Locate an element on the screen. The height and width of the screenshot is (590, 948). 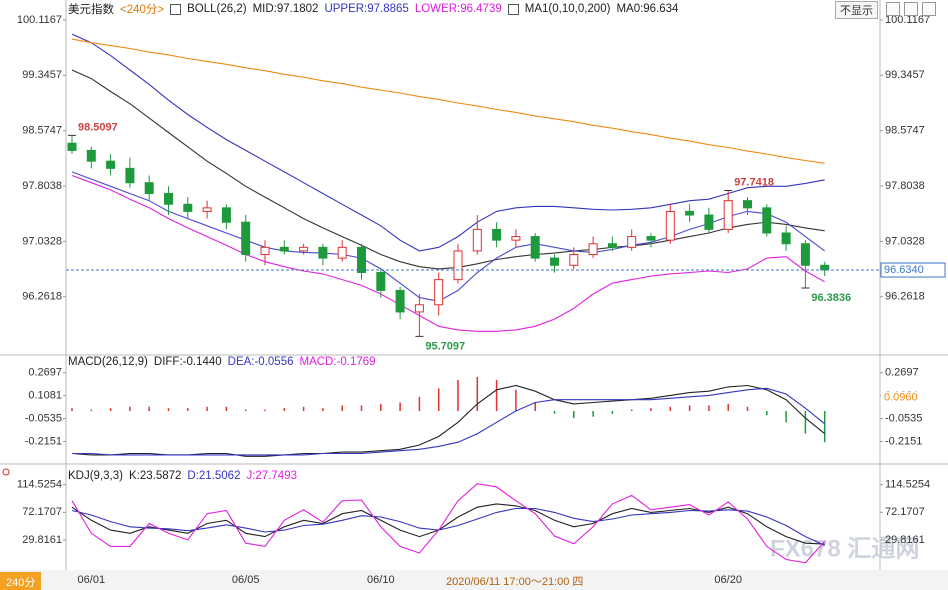
settings-icon is located at coordinates (6, 472).